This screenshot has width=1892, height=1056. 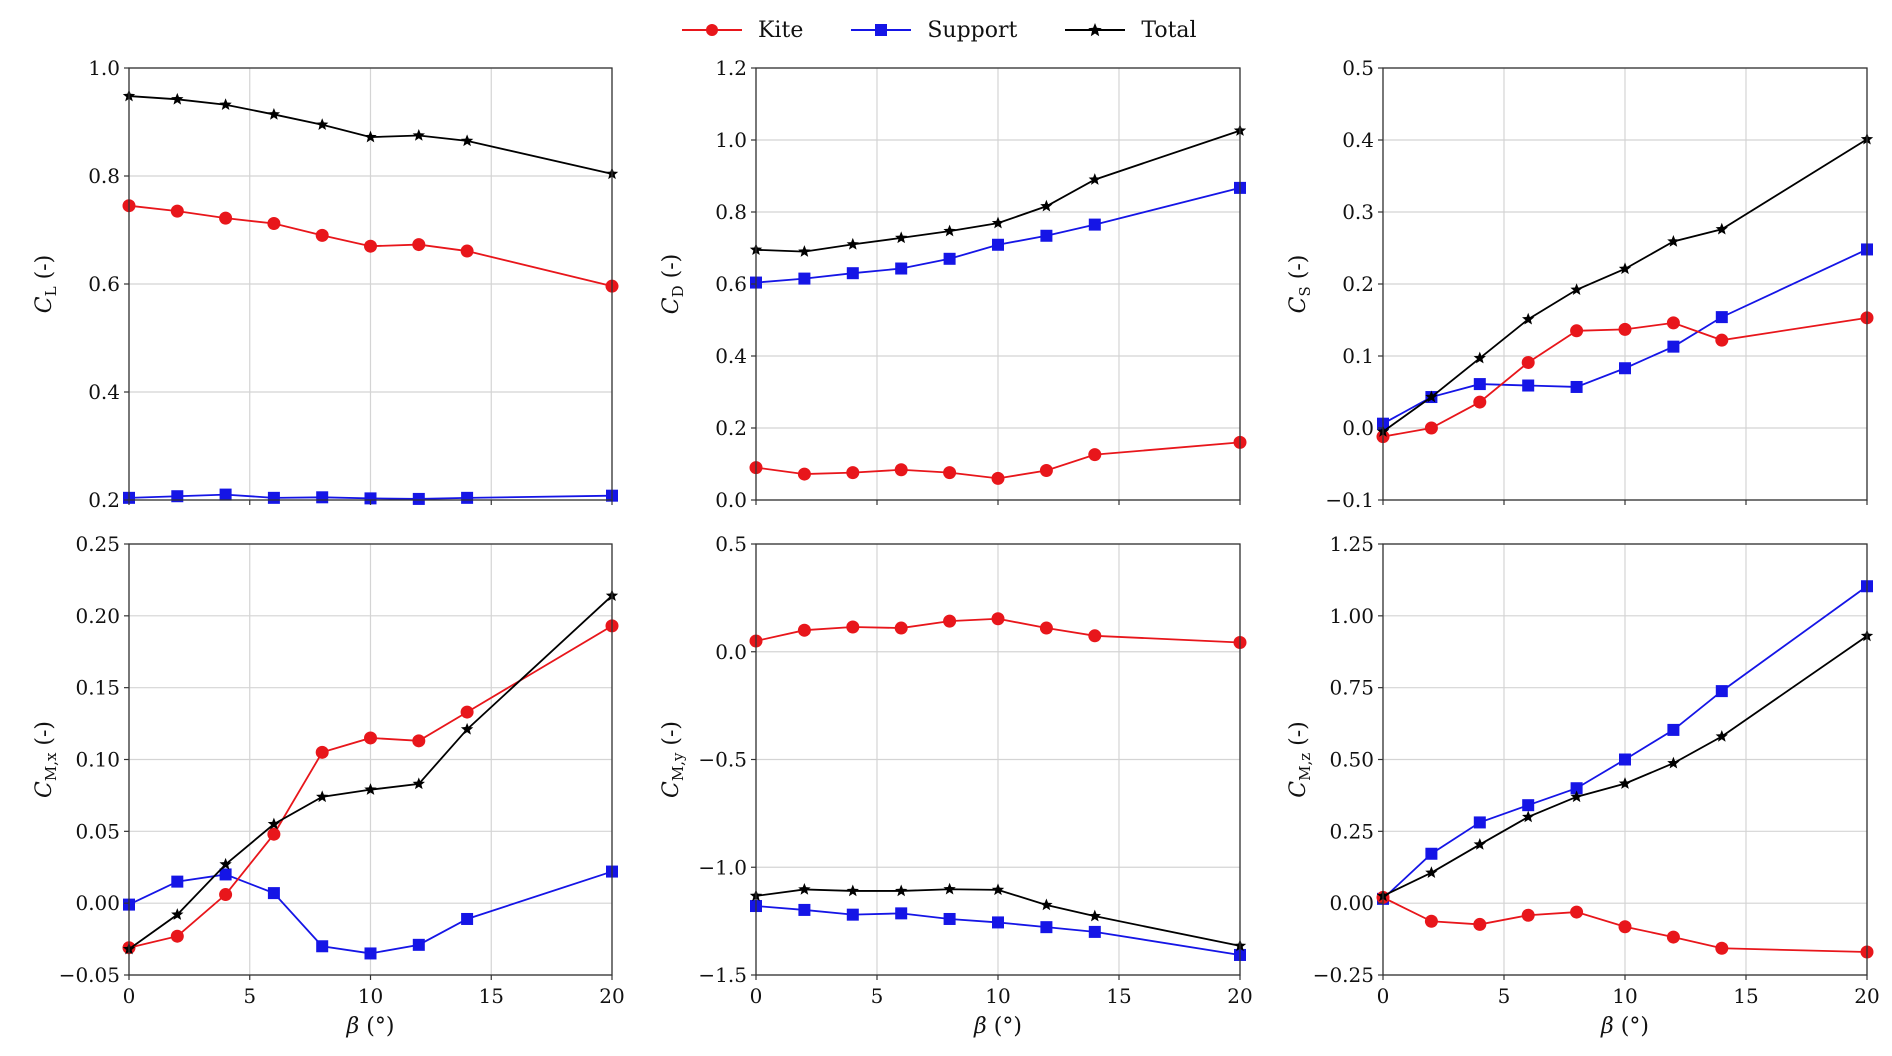 I want to click on y-tick-label: 0.5, so click(x=731, y=544).